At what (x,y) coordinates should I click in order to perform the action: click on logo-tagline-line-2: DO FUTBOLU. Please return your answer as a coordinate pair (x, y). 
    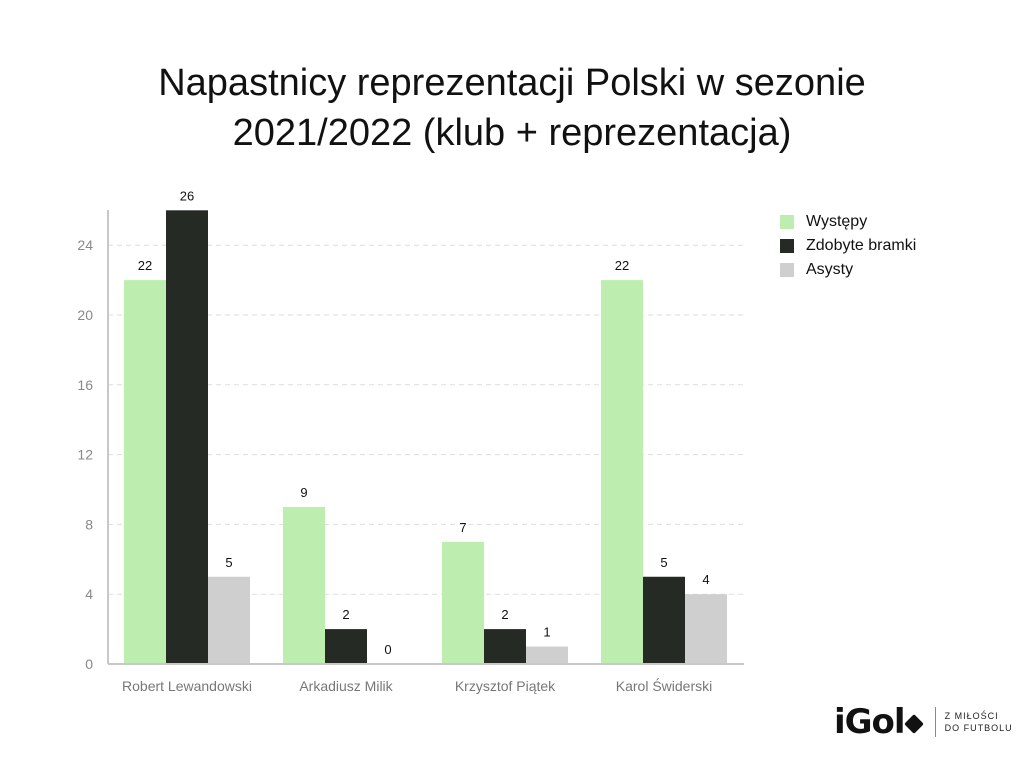
    Looking at the image, I should click on (978, 728).